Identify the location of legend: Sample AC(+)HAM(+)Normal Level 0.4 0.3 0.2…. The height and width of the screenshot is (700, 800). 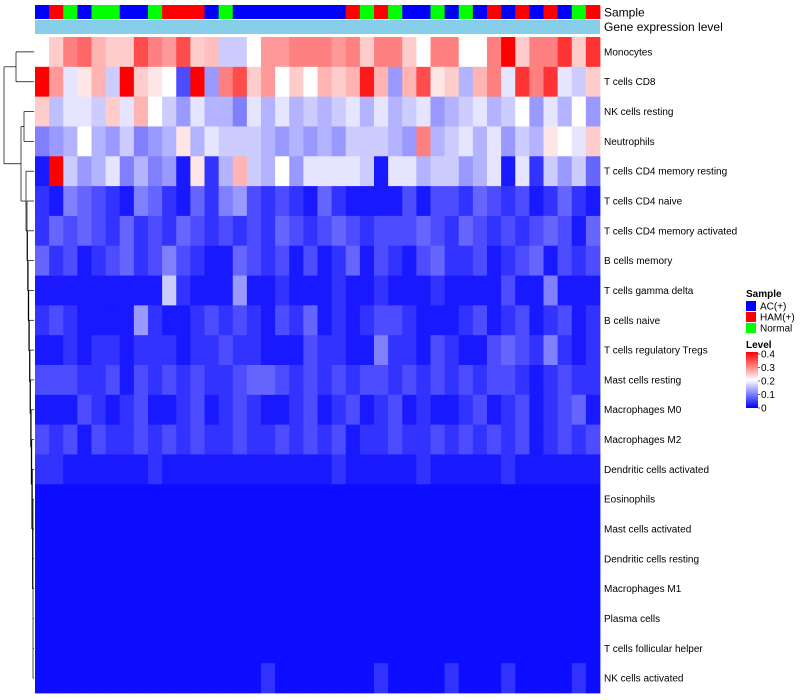
(770, 352).